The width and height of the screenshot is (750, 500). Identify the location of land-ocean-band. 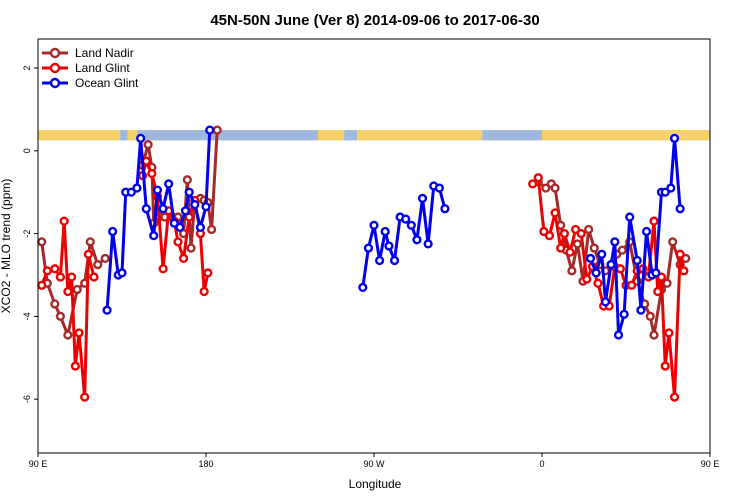
(374, 135).